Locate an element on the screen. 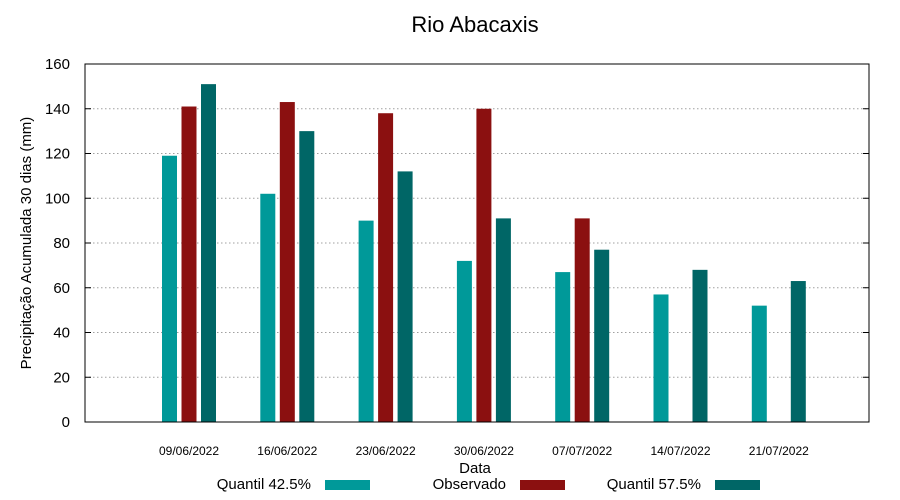 The width and height of the screenshot is (900, 500). y-tick-label: 80 is located at coordinates (61, 243).